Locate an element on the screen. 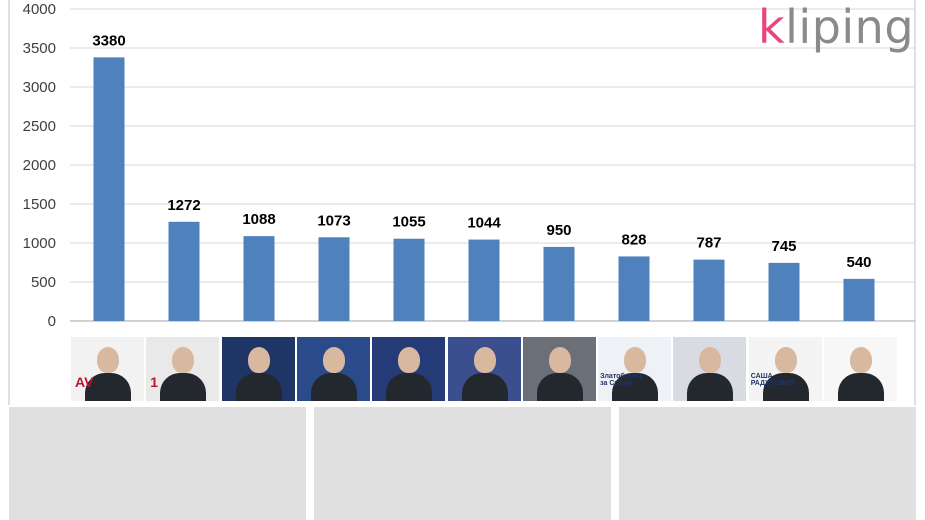 The height and width of the screenshot is (520, 925). y-tick-label: 500 is located at coordinates (43, 282).